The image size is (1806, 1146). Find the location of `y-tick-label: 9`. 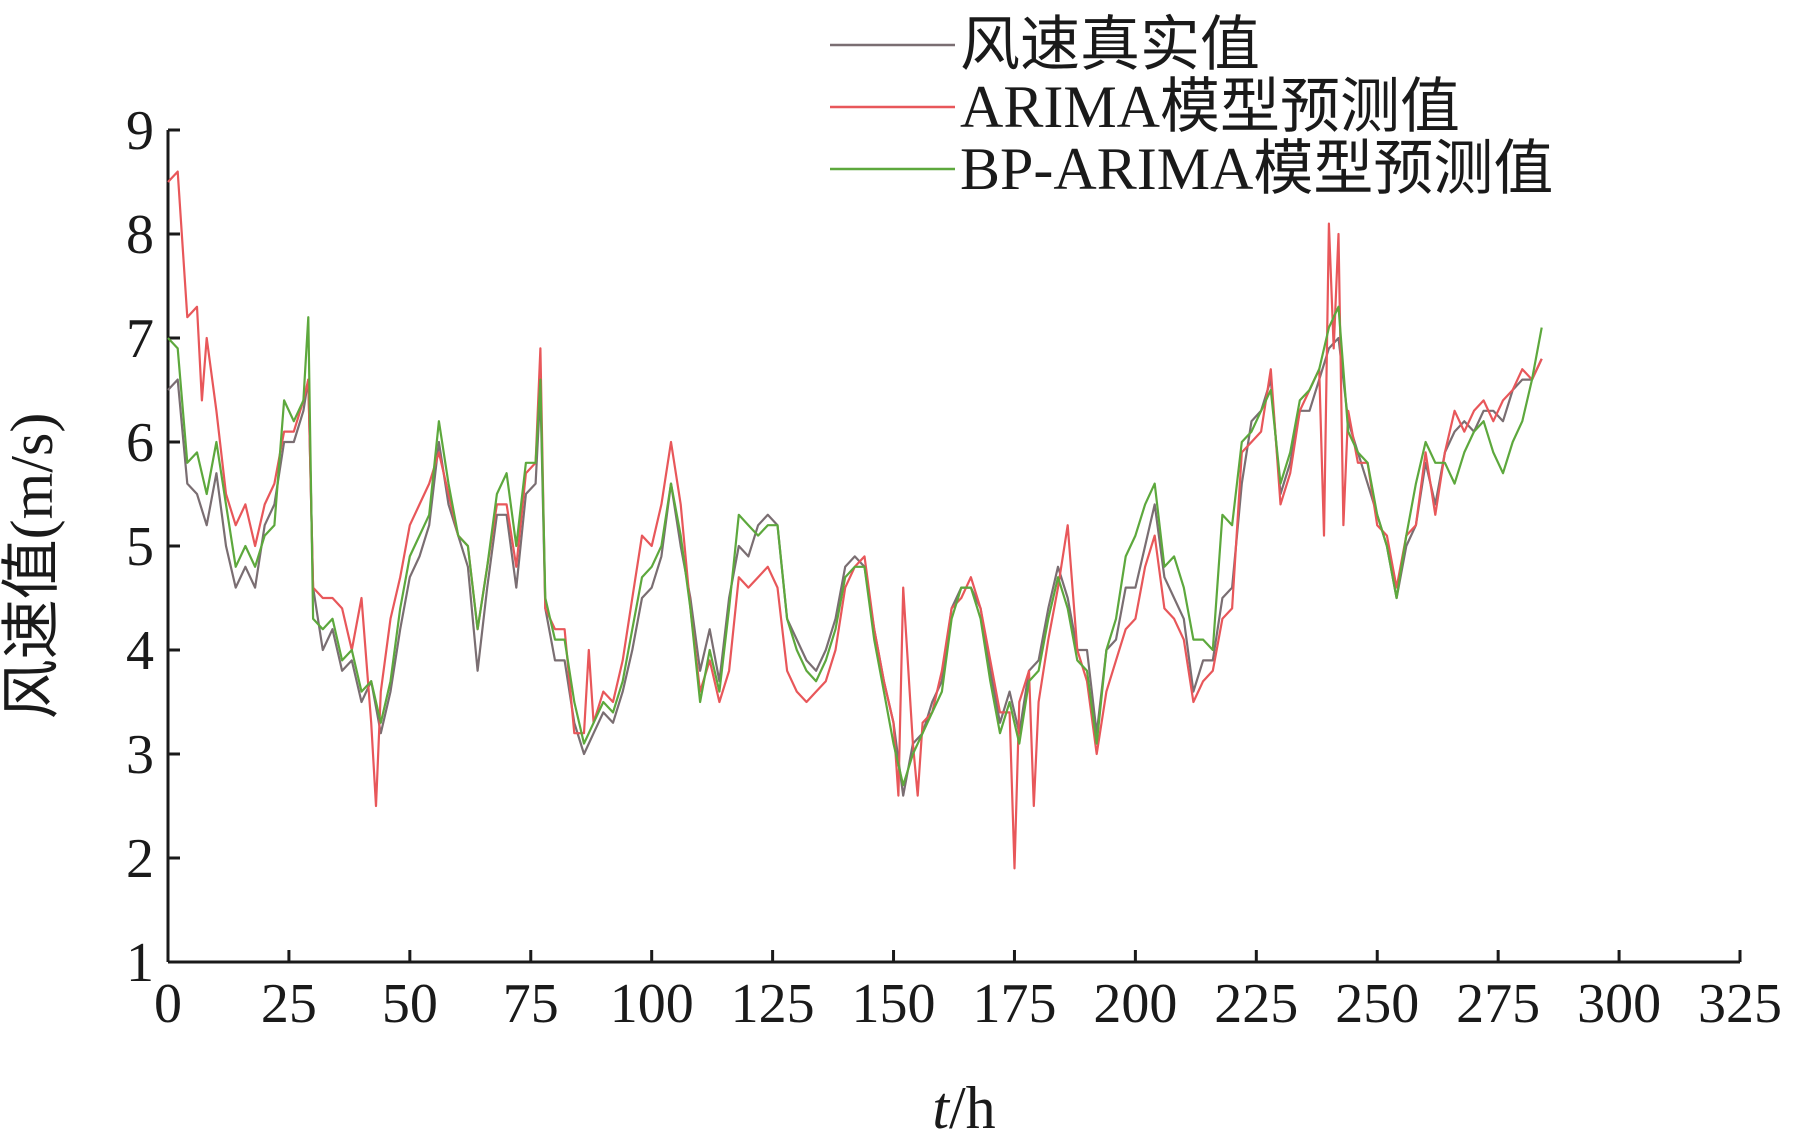

y-tick-label: 9 is located at coordinates (140, 131).